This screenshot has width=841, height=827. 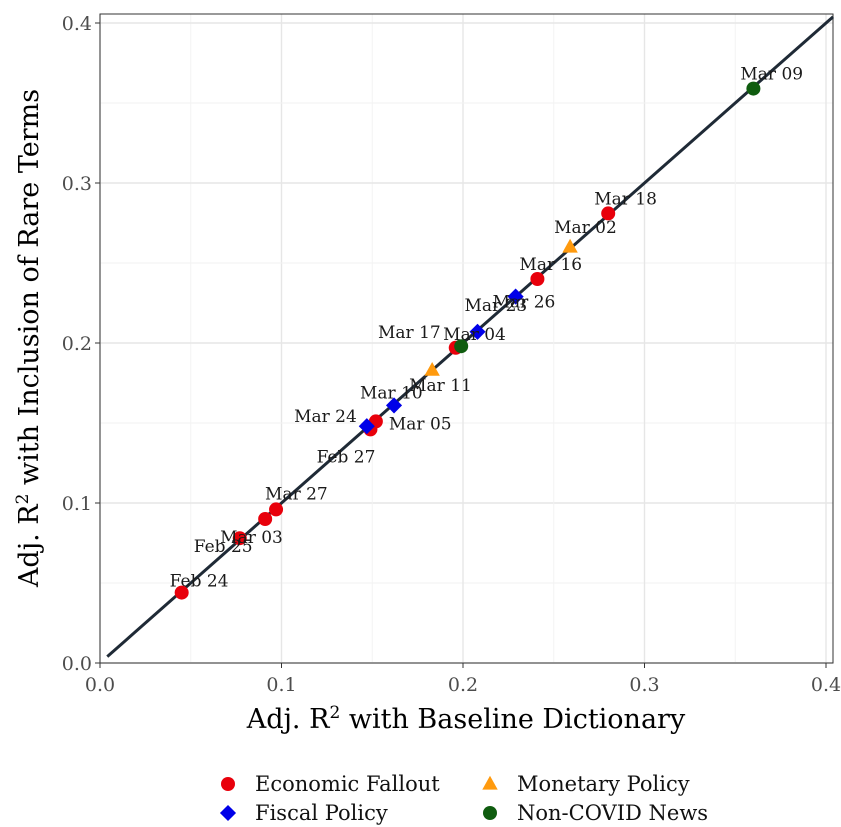 I want to click on x-tick-label: 0.3, so click(x=644, y=685).